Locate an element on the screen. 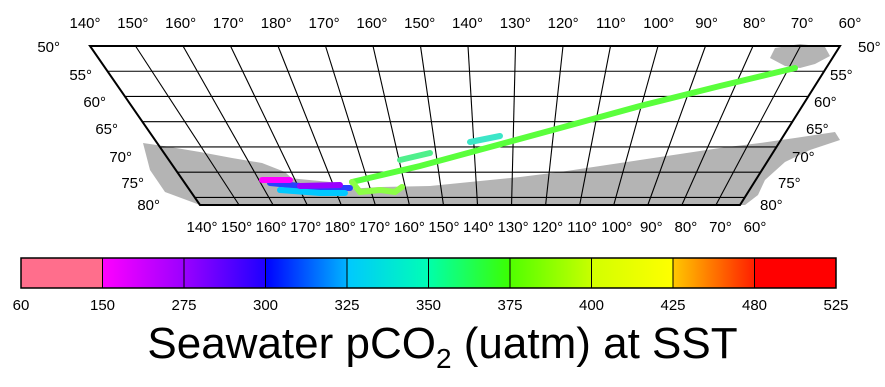 The image size is (885, 387). left-latitude-label: 65° is located at coordinates (106, 129).